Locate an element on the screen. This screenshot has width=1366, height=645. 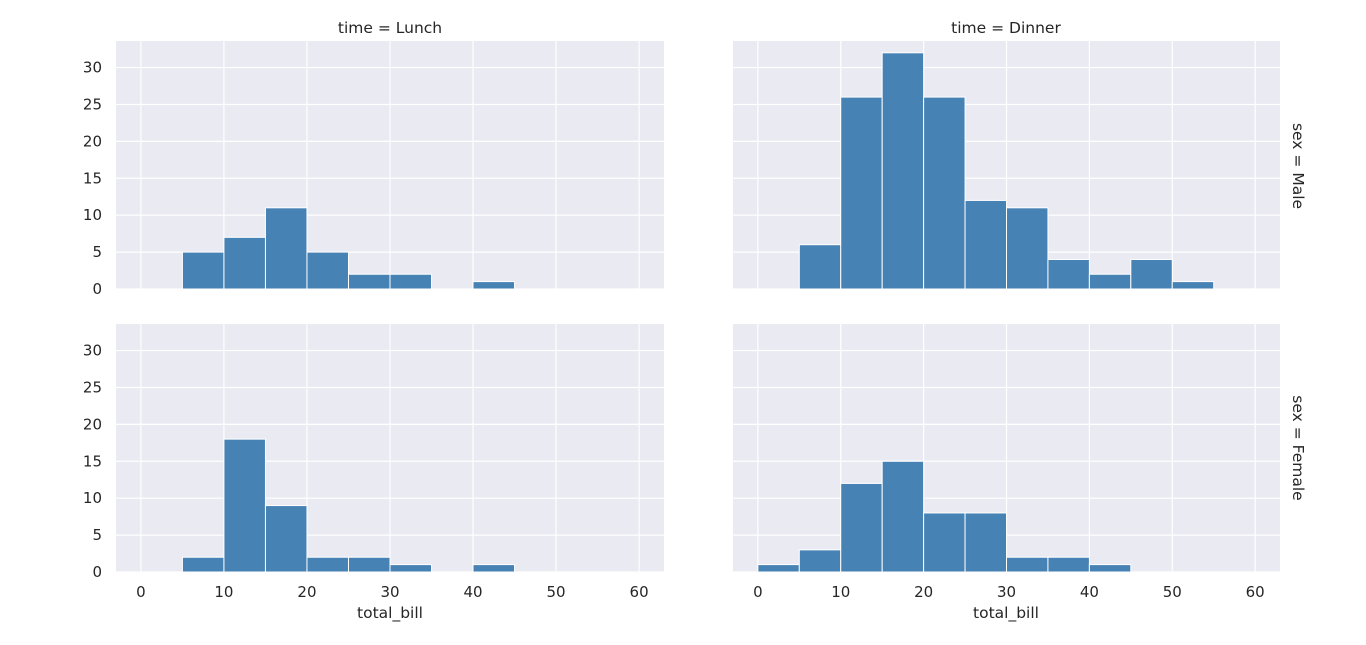
x-axis-label-right: total_bill is located at coordinates (1006, 613).